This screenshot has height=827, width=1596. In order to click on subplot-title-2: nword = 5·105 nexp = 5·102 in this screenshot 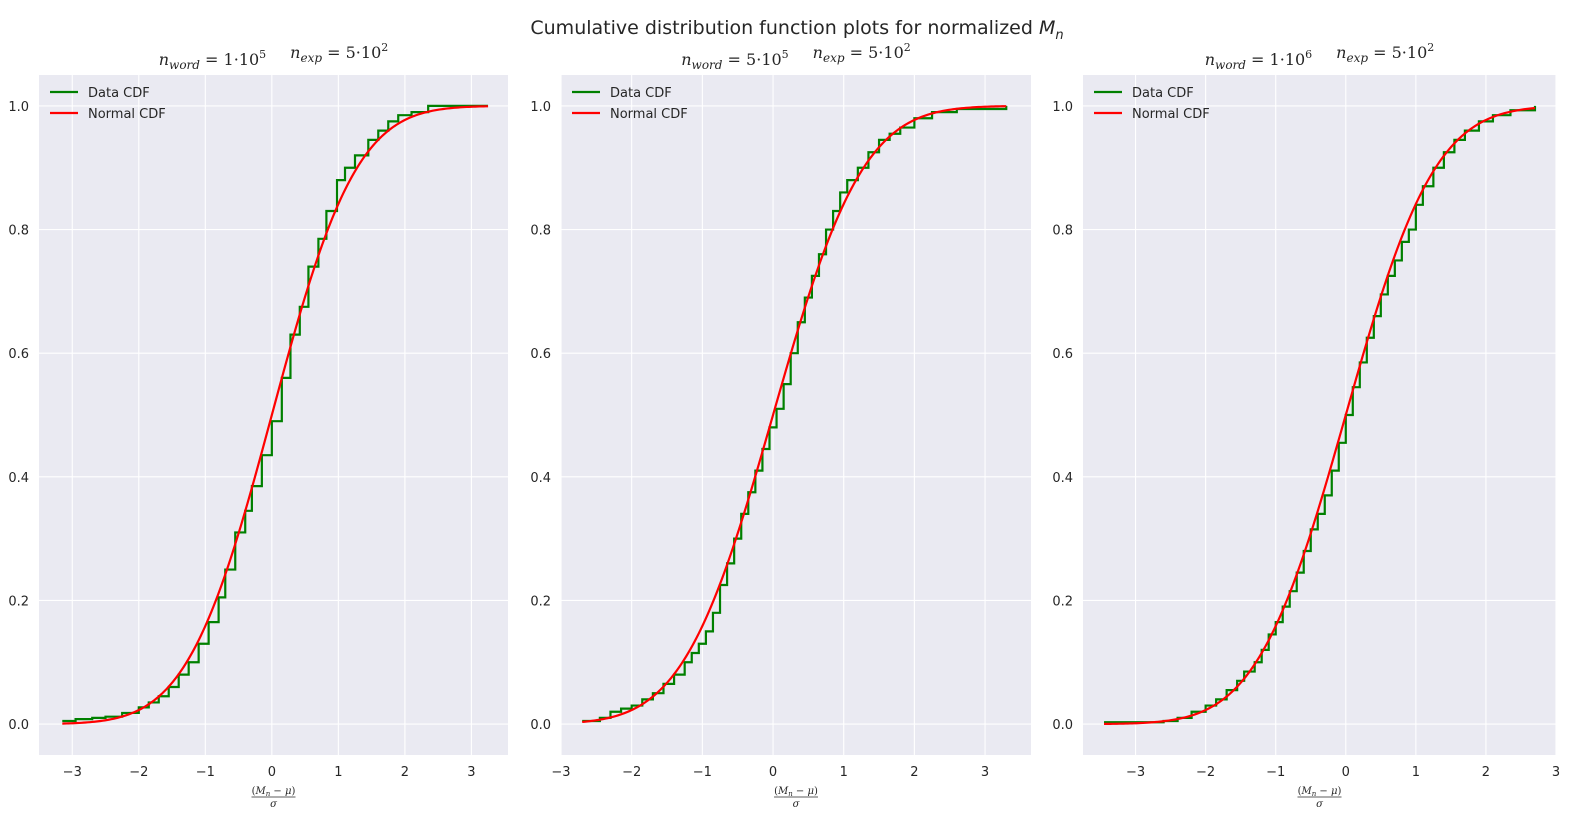, I will do `click(796, 56)`.